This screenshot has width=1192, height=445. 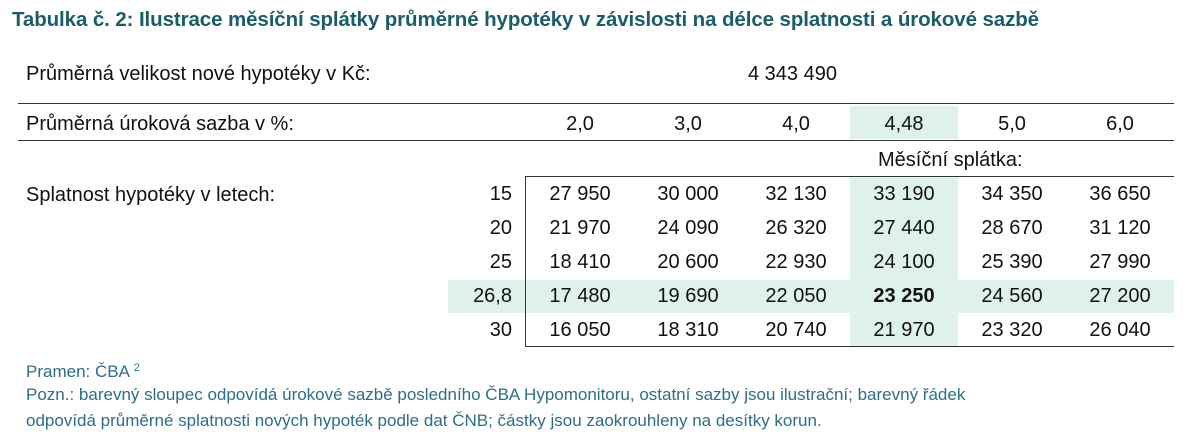 I want to click on rate-value: 4,0, so click(x=796, y=124).